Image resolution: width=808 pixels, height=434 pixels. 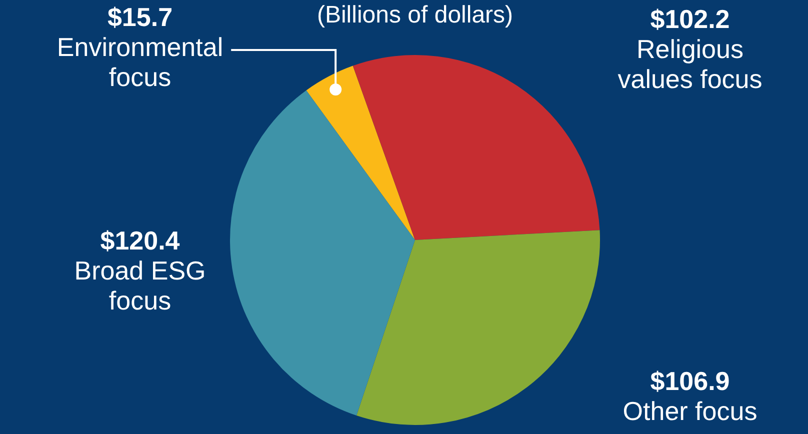 What do you see at coordinates (690, 411) in the screenshot?
I see `slice-label: Other focus` at bounding box center [690, 411].